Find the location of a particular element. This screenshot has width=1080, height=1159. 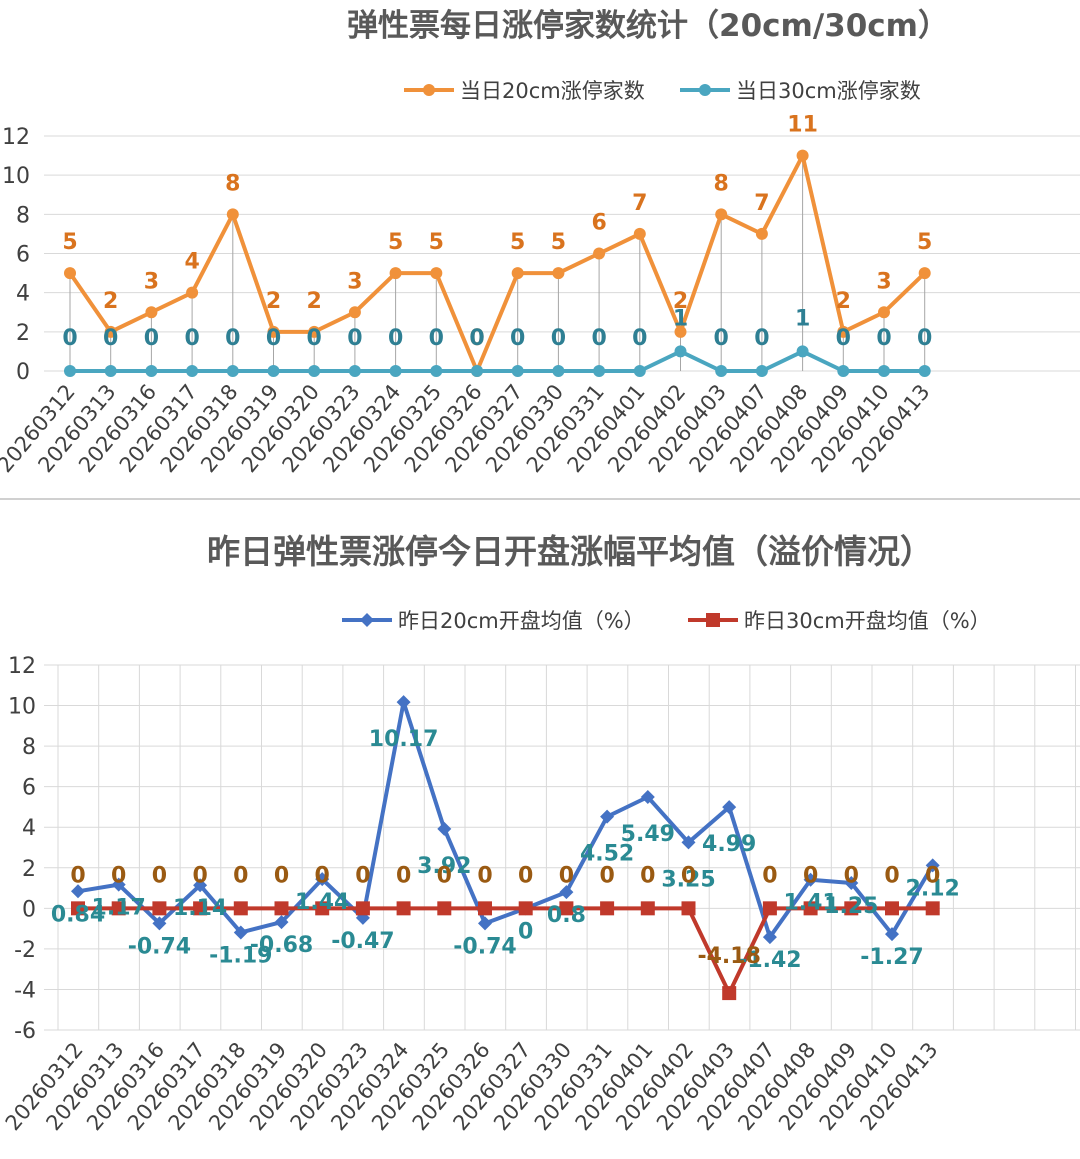

data-label: -1.42 is located at coordinates (769, 960).